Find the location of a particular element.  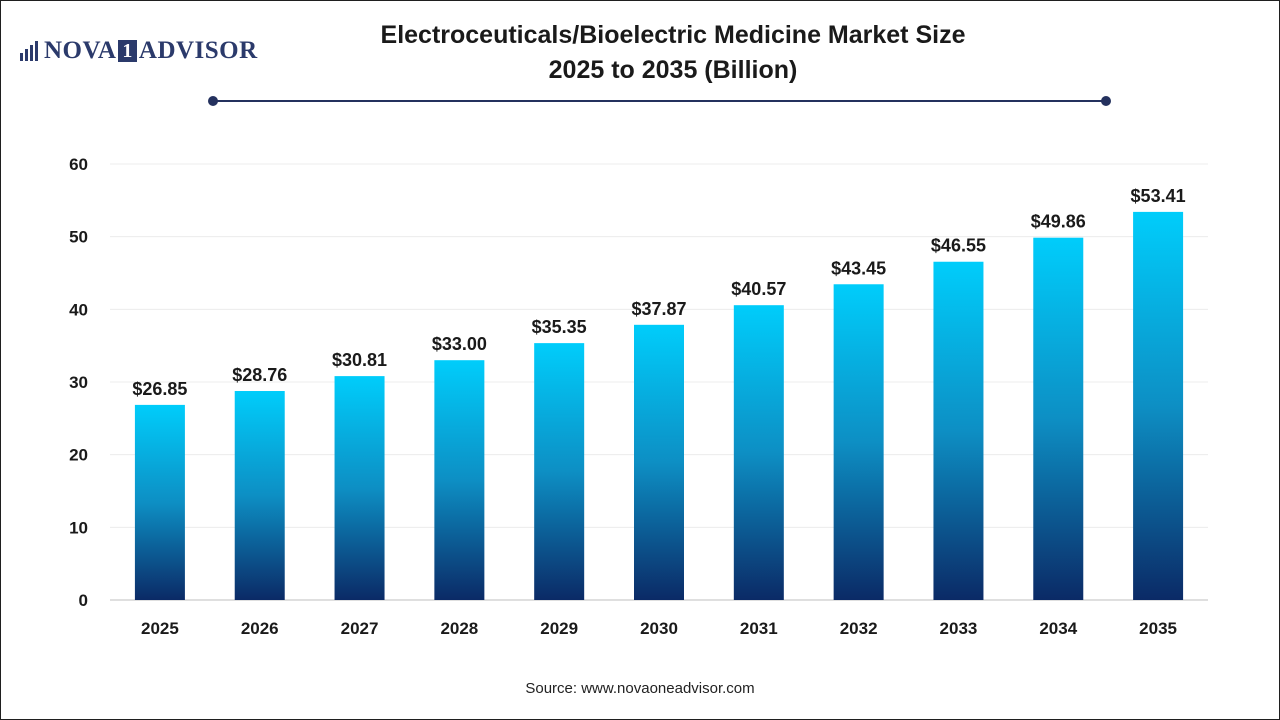

x-tick-label: 2034 is located at coordinates (1058, 628).